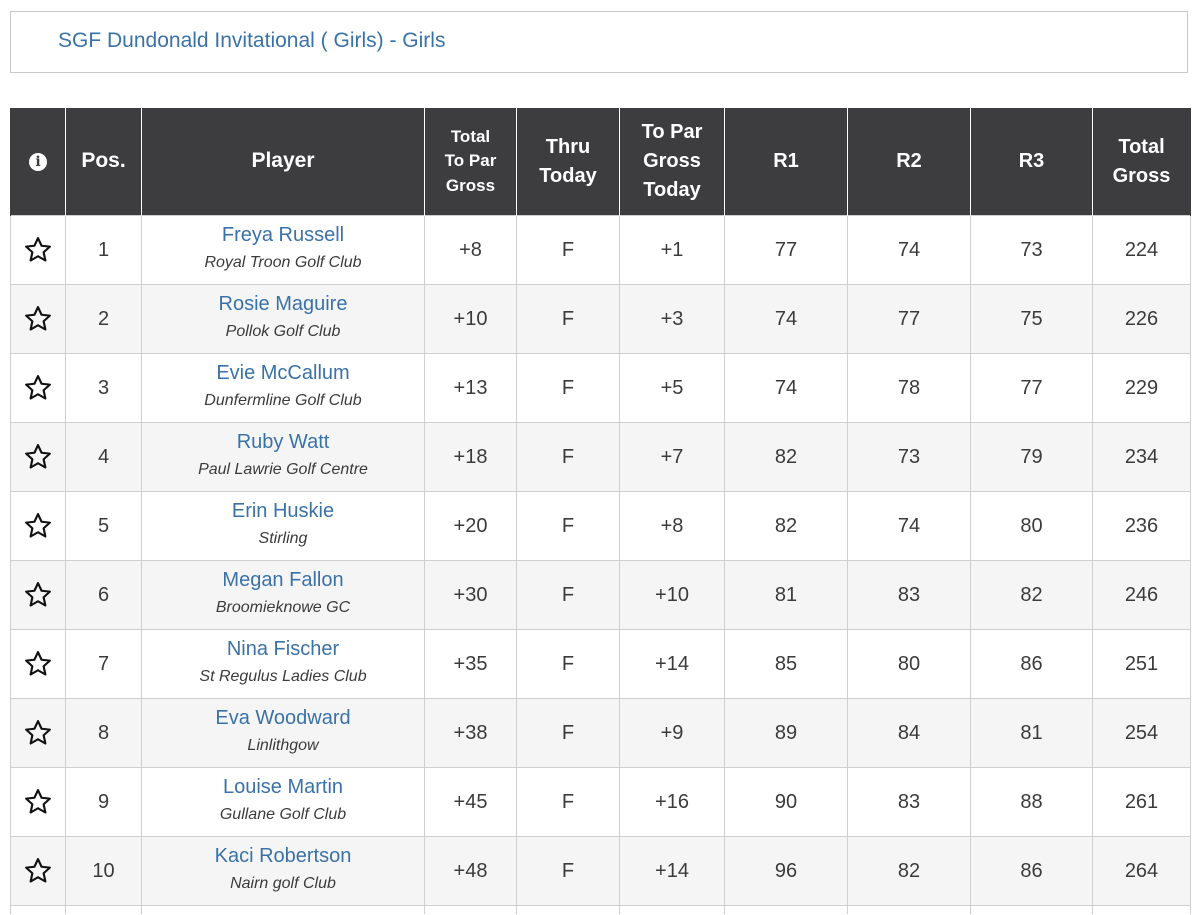  Describe the element at coordinates (470, 457) in the screenshot. I see `total-to-par-cell: +18` at that location.